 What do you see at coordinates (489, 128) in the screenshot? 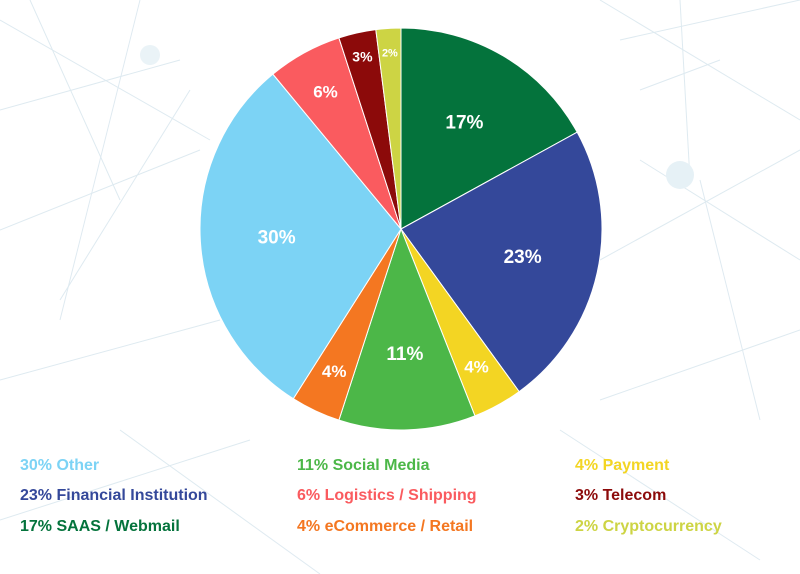
I see `pie-slice-saas-webmail` at bounding box center [489, 128].